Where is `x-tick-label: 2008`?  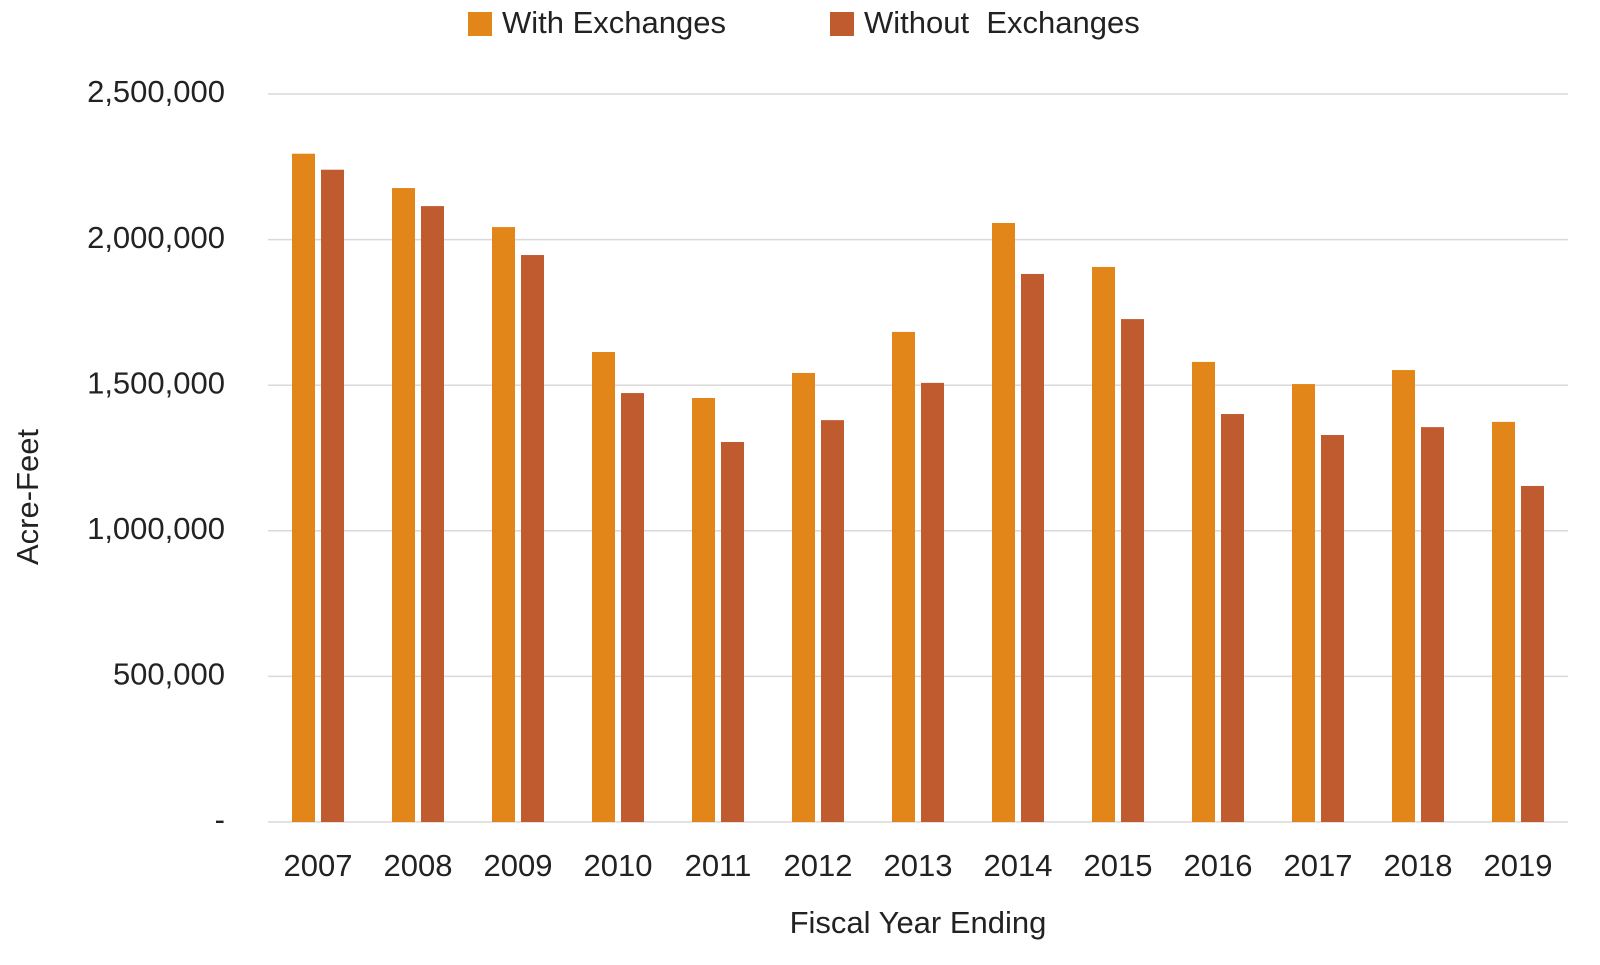
x-tick-label: 2008 is located at coordinates (418, 865).